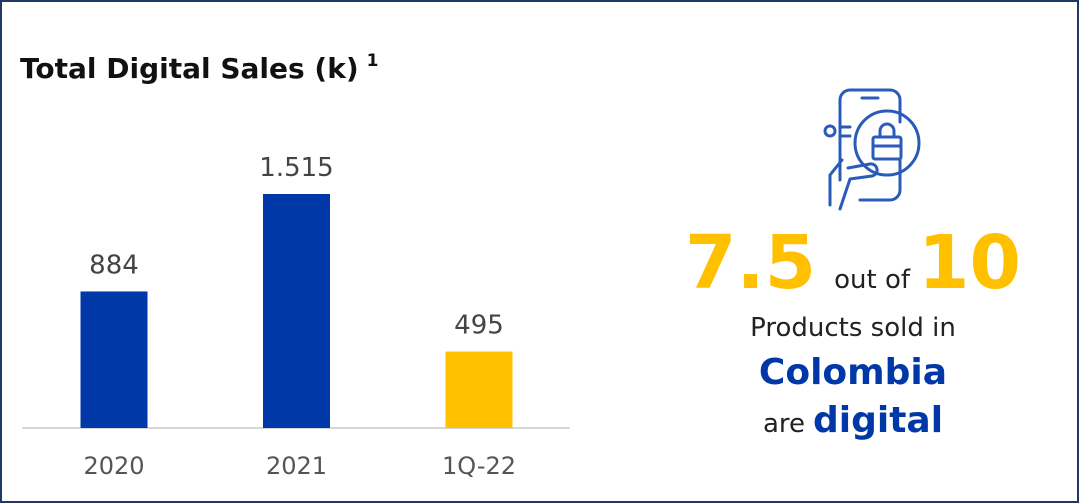  What do you see at coordinates (853, 328) in the screenshot?
I see `callout-line: Products sold in` at bounding box center [853, 328].